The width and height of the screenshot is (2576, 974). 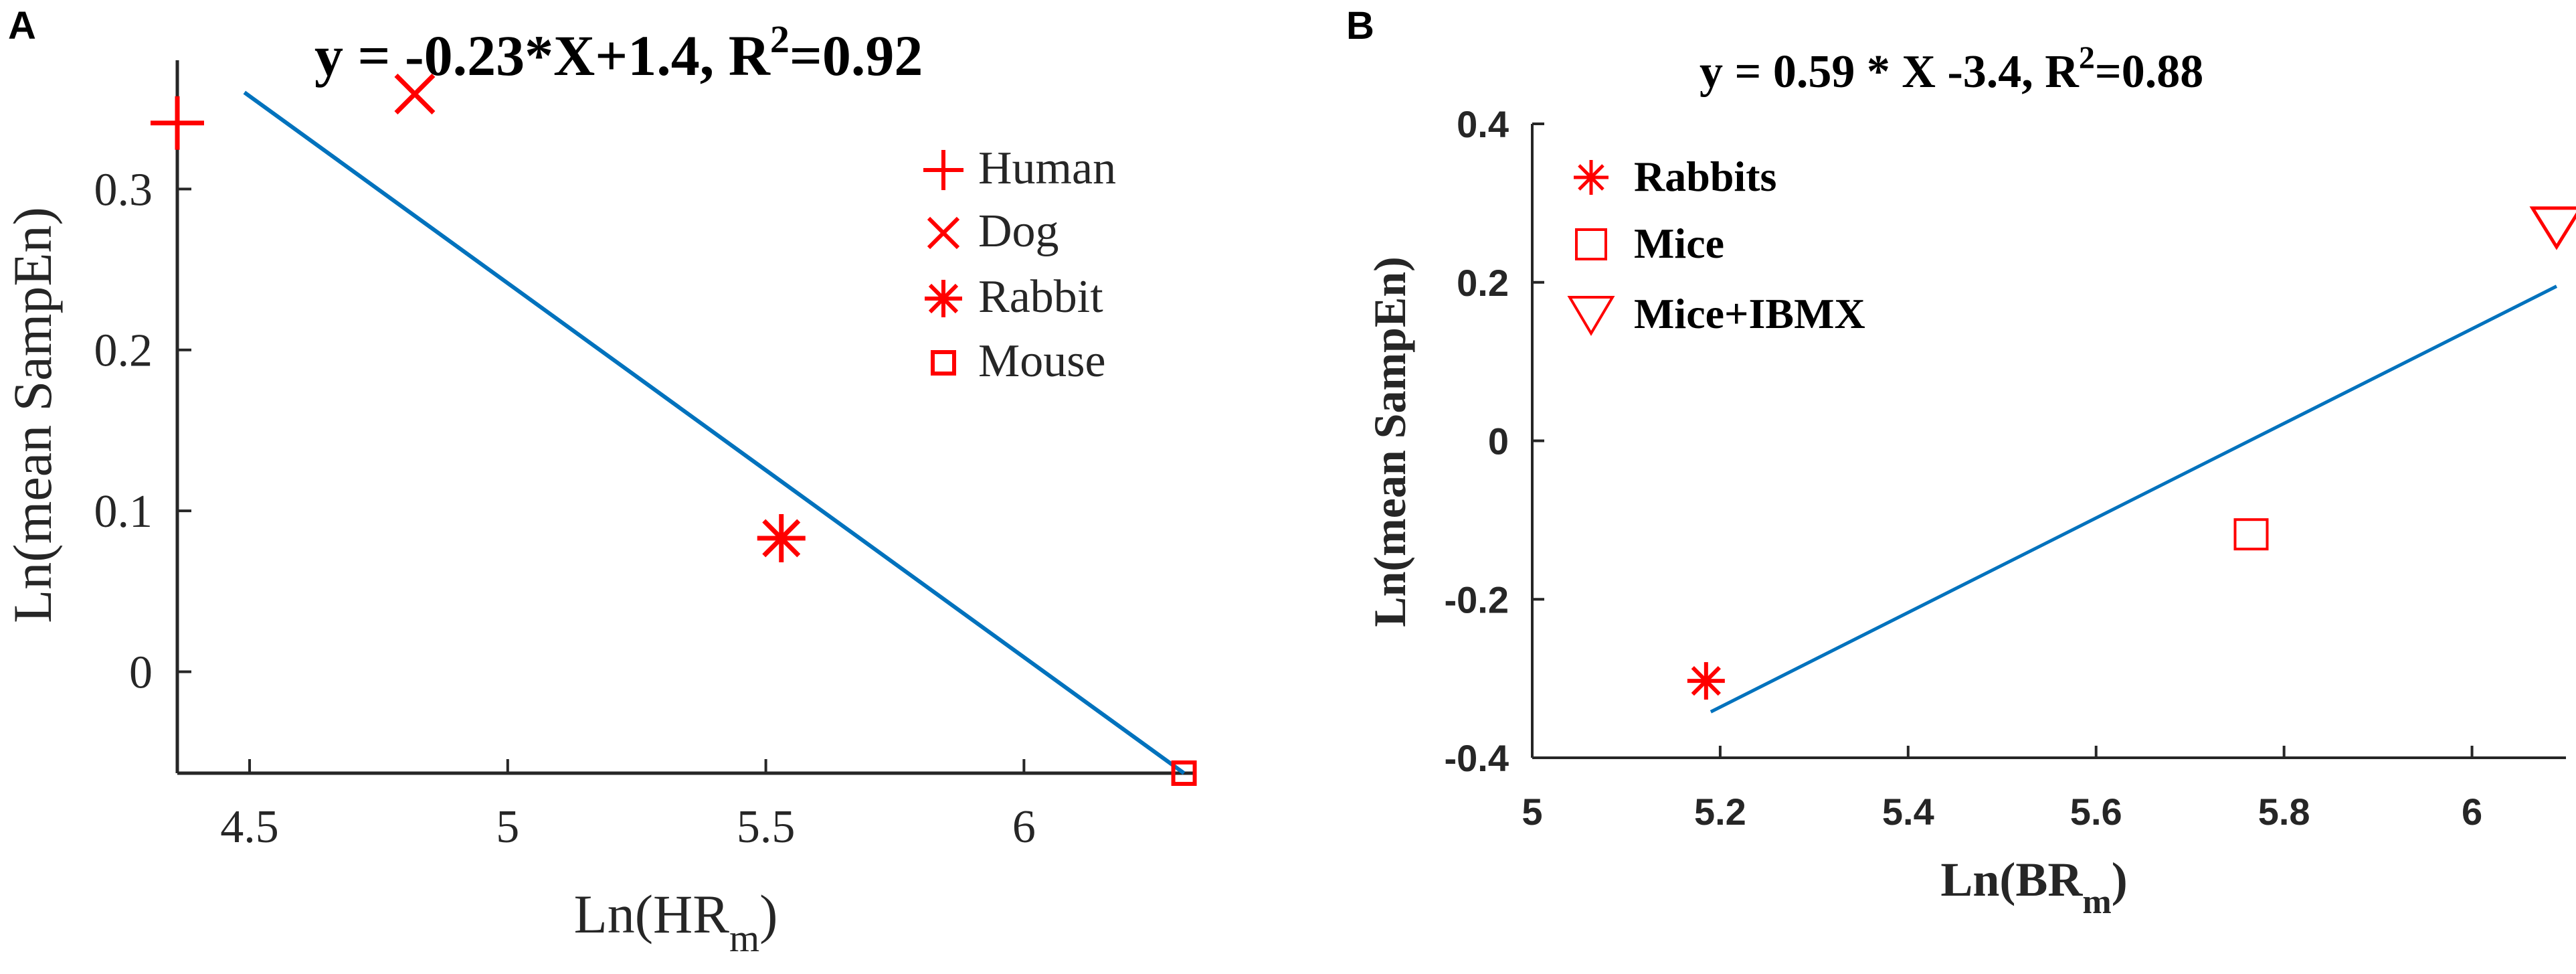 I want to click on panel-a-ytick-label: 0.1, so click(x=123, y=512).